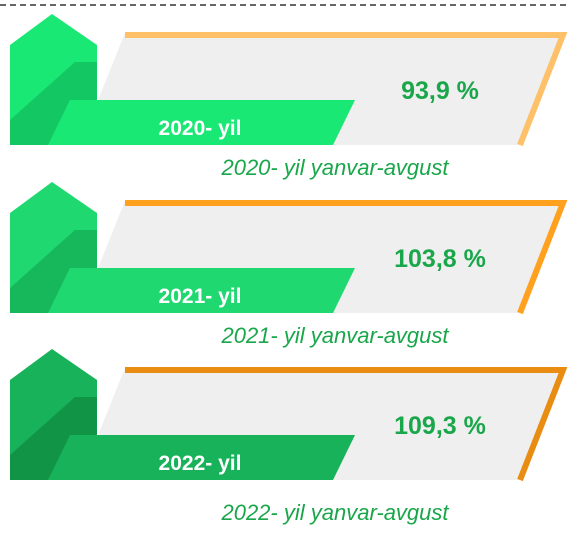 The height and width of the screenshot is (533, 569). I want to click on caption: 2021- yil yanvar-avgust, so click(334, 335).